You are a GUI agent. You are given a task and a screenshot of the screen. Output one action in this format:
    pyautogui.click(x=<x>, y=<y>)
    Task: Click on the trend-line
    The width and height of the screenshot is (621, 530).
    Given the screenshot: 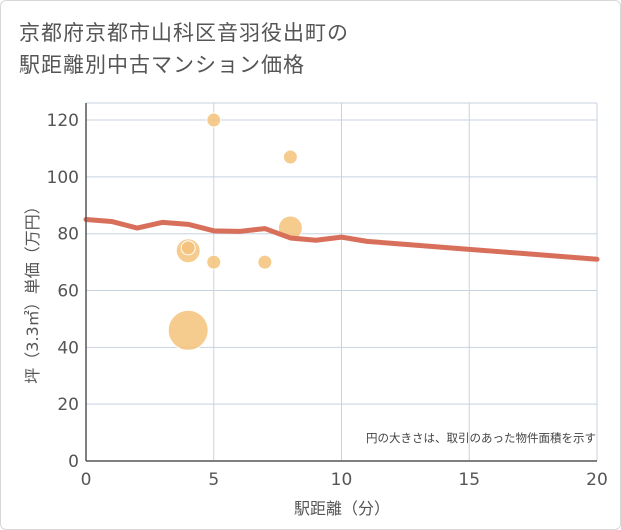 What is the action you would take?
    pyautogui.click(x=341, y=239)
    